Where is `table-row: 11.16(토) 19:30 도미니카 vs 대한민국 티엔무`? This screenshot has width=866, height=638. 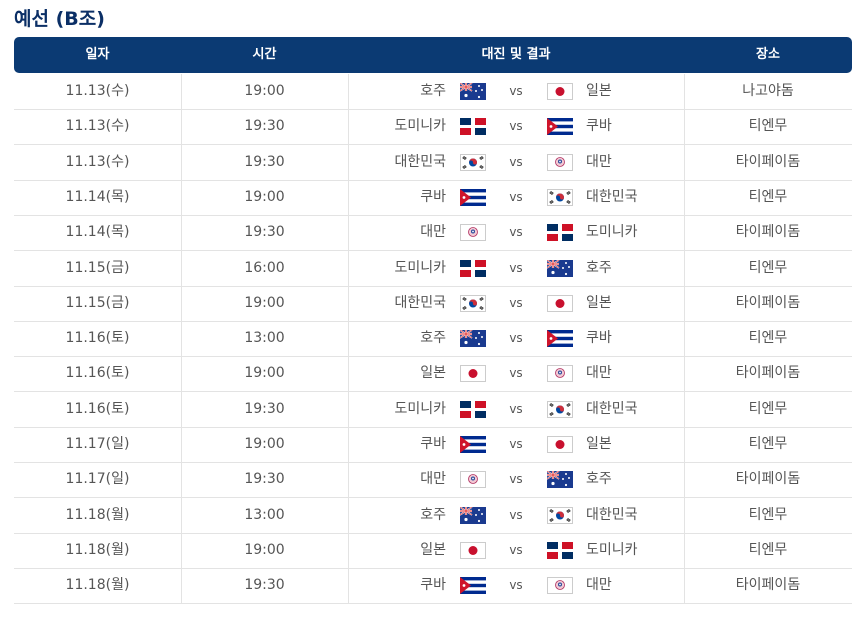 table-row: 11.16(토) 19:30 도미니카 vs 대한민국 티엔무 is located at coordinates (433, 409).